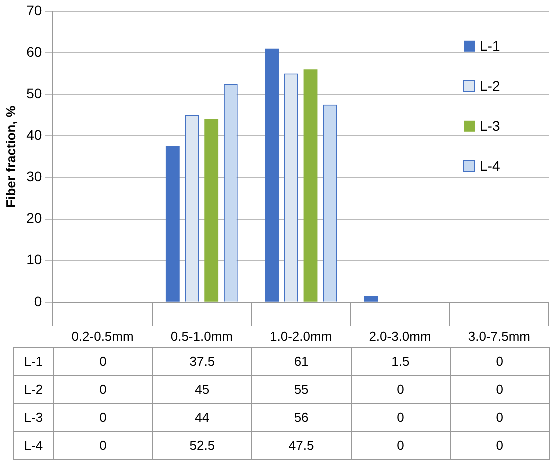  What do you see at coordinates (490, 126) in the screenshot?
I see `legend-label: L-3` at bounding box center [490, 126].